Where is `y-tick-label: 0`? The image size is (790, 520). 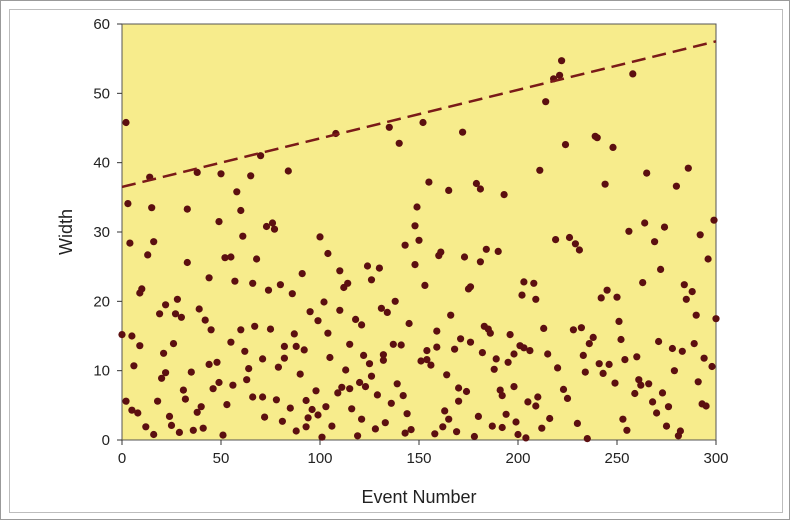
y-tick-label: 0 is located at coordinates (106, 440).